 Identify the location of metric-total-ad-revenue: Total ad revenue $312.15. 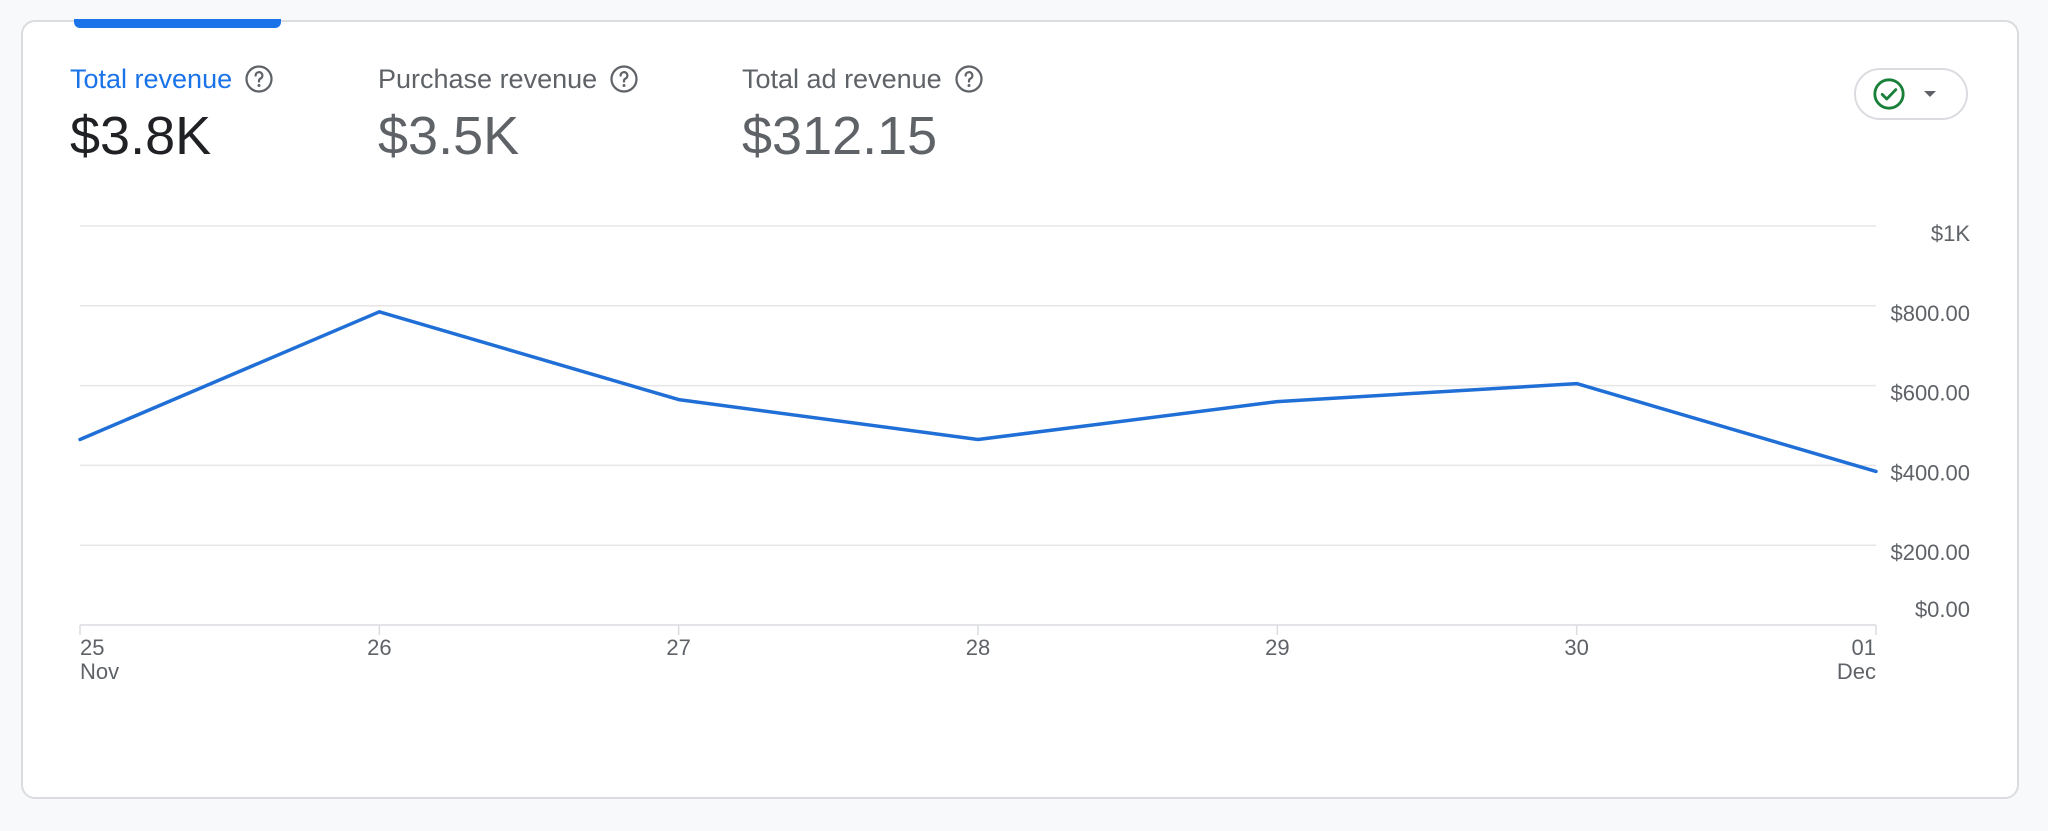
(863, 113).